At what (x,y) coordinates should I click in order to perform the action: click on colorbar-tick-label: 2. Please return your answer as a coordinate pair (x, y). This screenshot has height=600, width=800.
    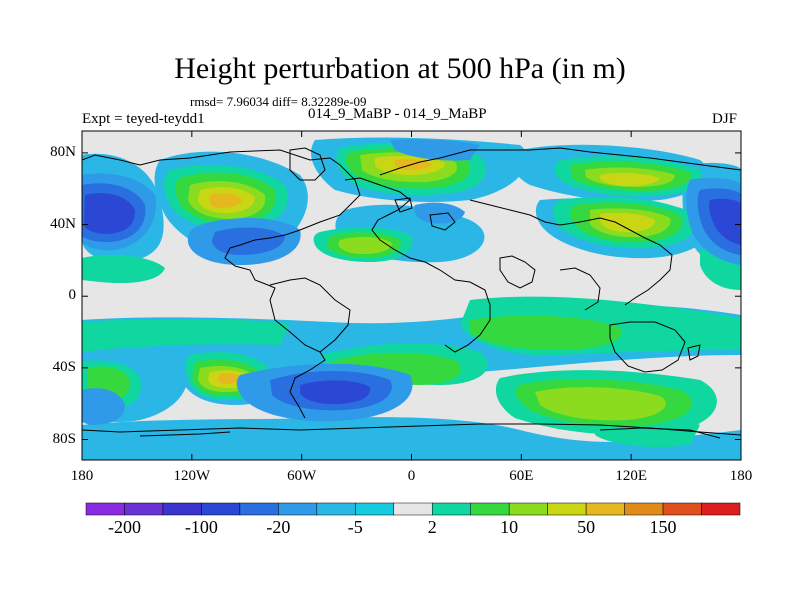
    Looking at the image, I should click on (432, 527).